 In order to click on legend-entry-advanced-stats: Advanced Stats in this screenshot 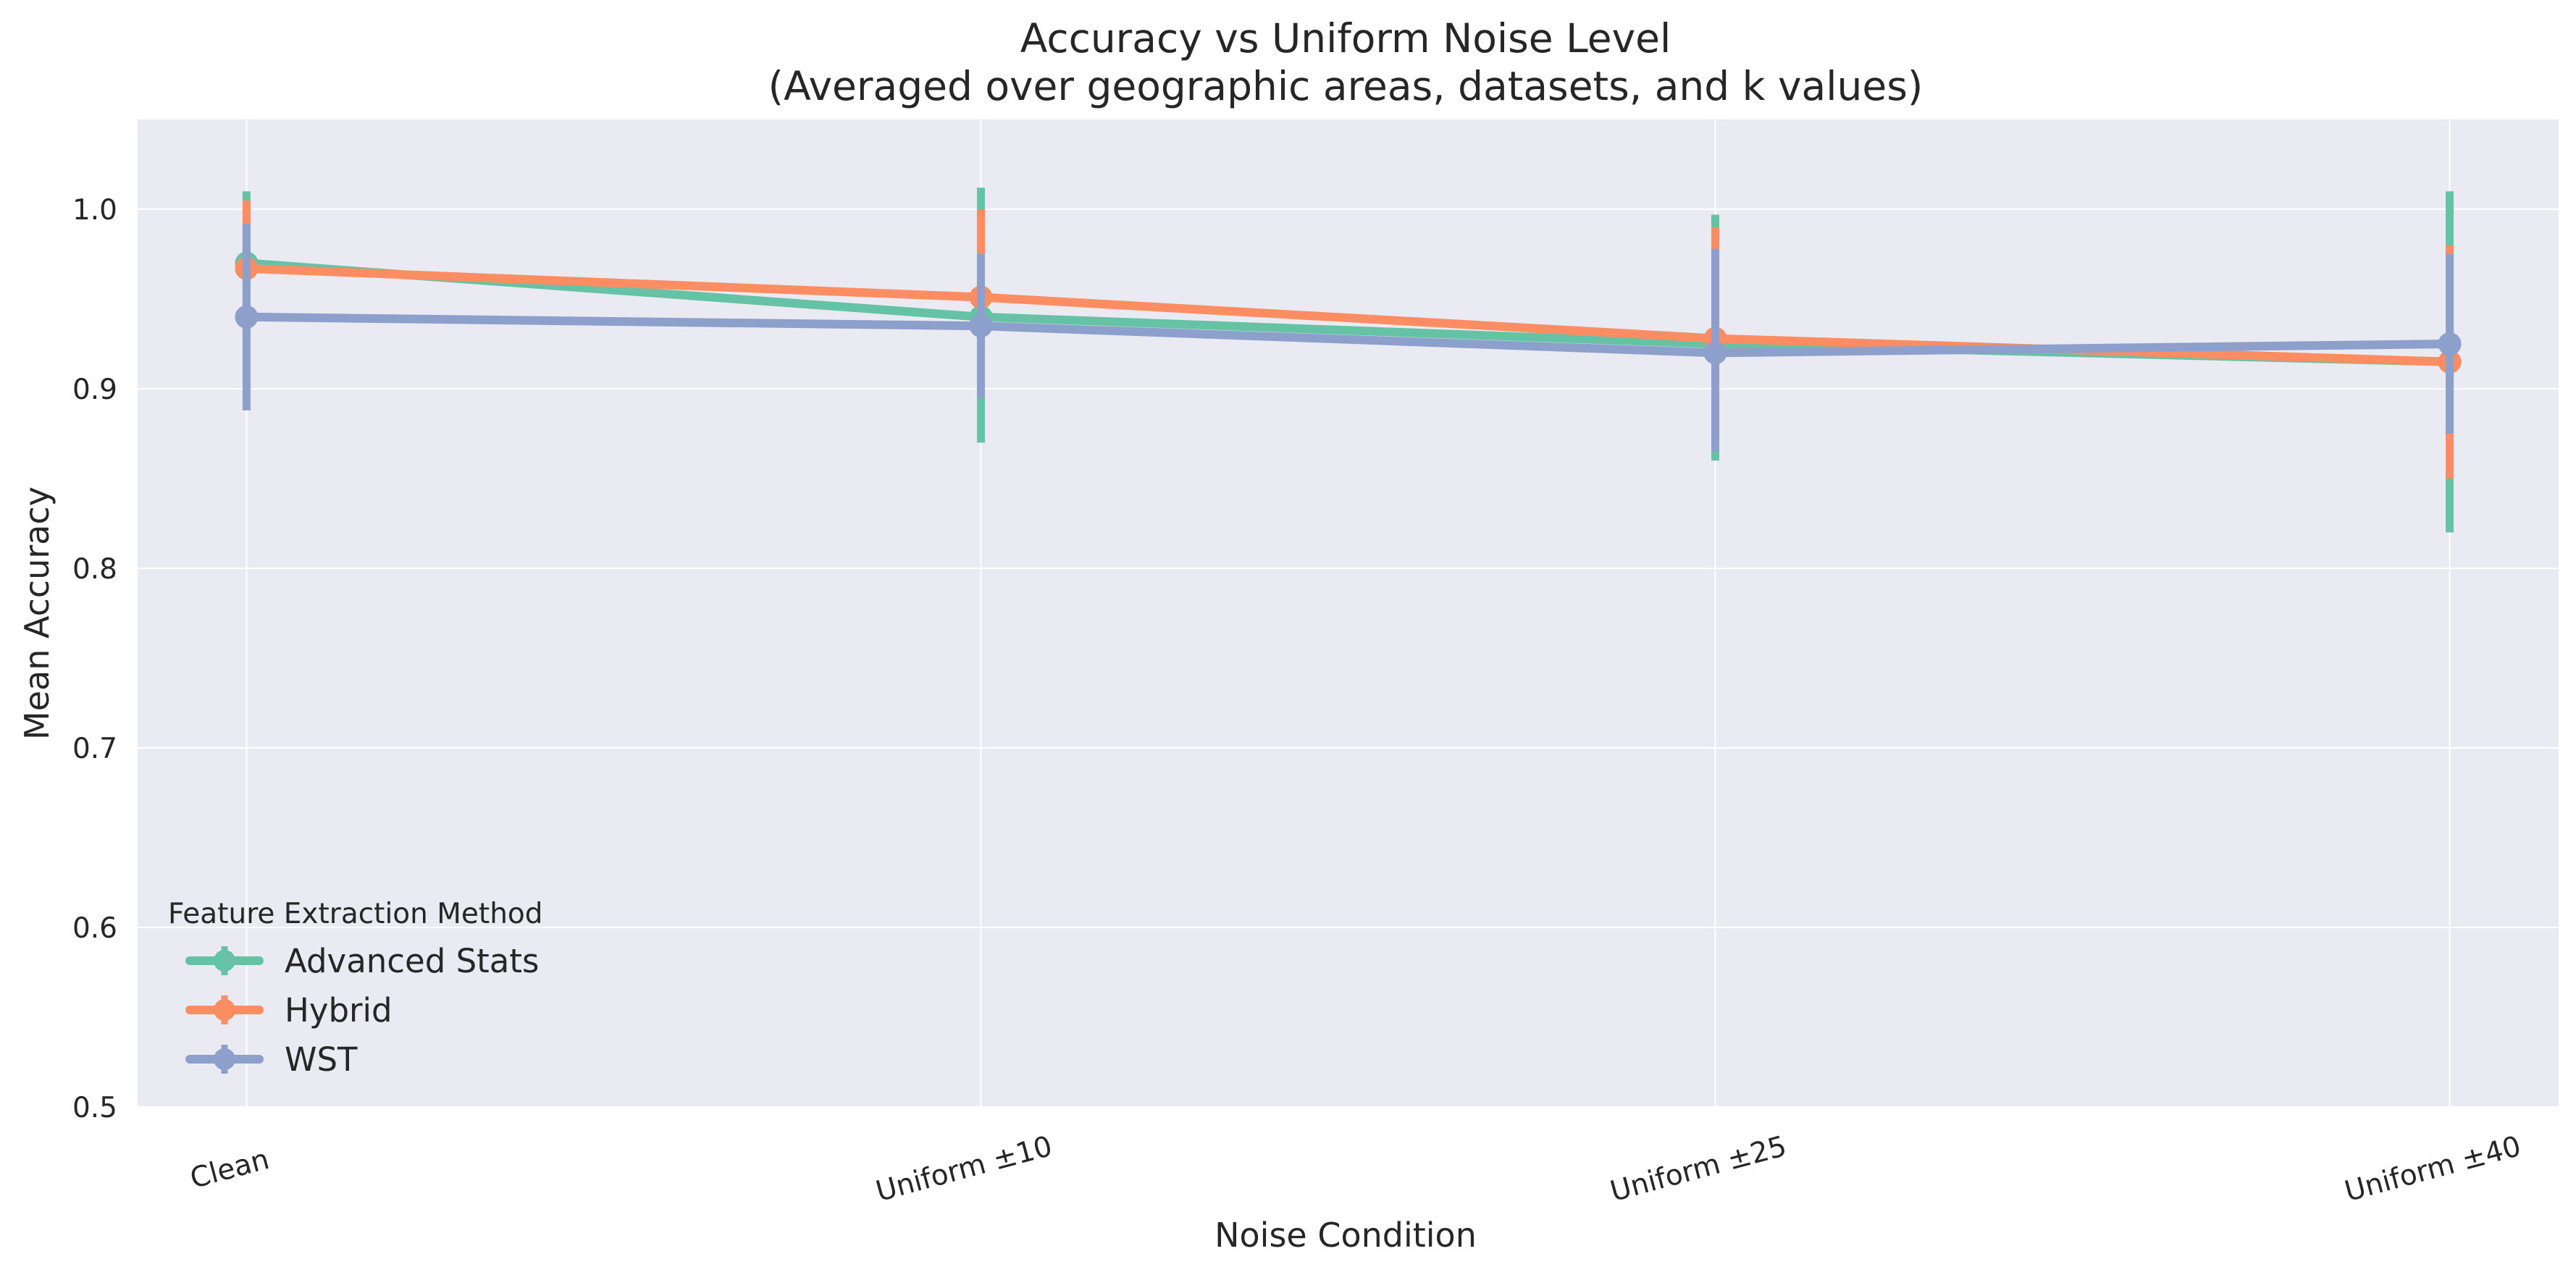, I will do `click(362, 961)`.